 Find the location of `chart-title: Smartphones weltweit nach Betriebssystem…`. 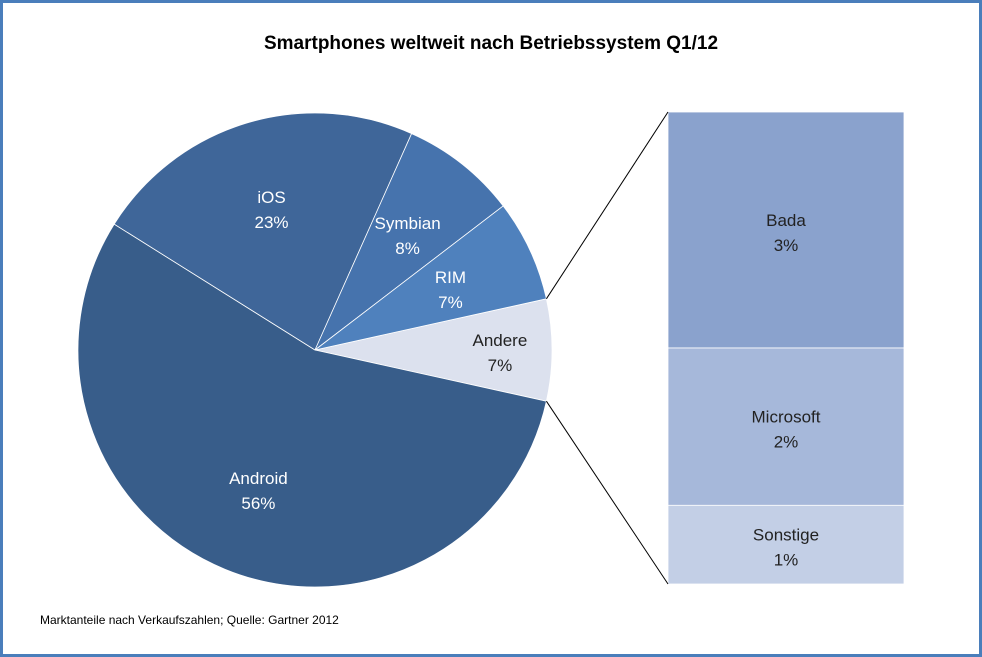

chart-title: Smartphones weltweit nach Betriebssystem… is located at coordinates (491, 43).